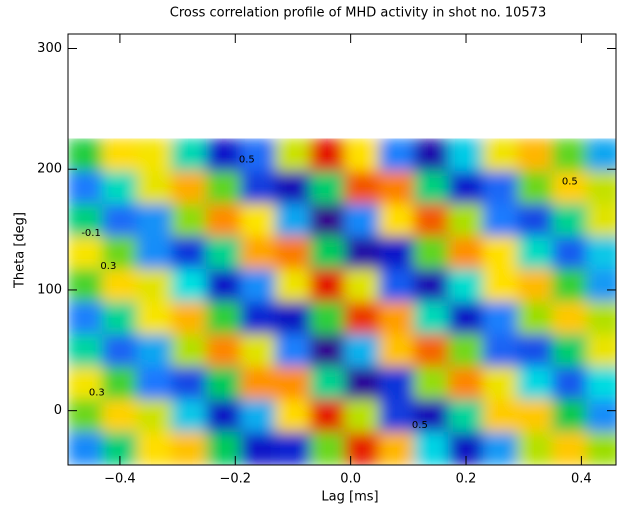  I want to click on y-axis-label: Theta [deg], so click(20, 250).